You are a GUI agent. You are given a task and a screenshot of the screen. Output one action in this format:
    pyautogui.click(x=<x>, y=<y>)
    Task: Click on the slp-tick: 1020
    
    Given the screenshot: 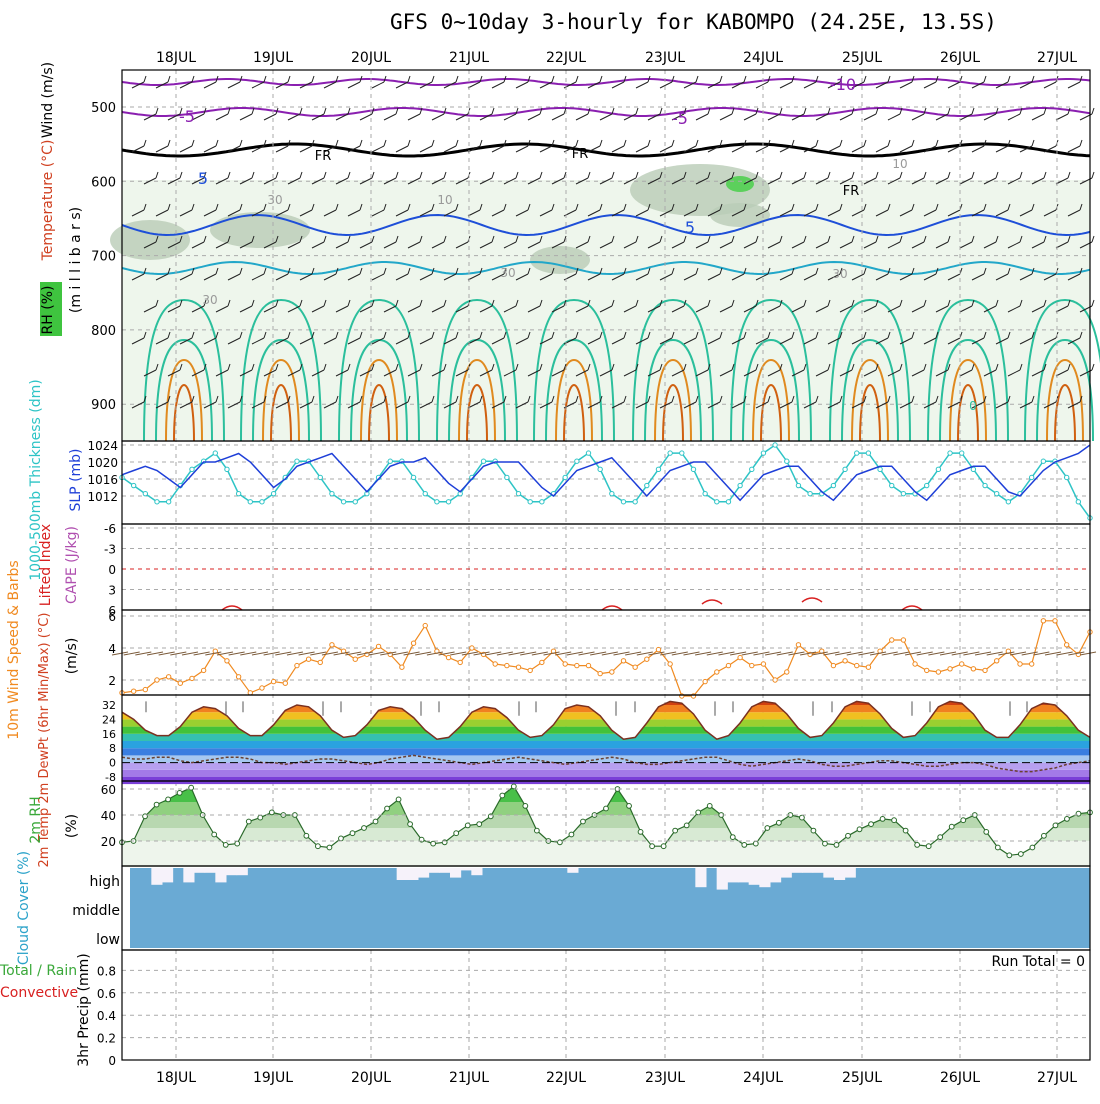 What is the action you would take?
    pyautogui.click(x=102, y=463)
    